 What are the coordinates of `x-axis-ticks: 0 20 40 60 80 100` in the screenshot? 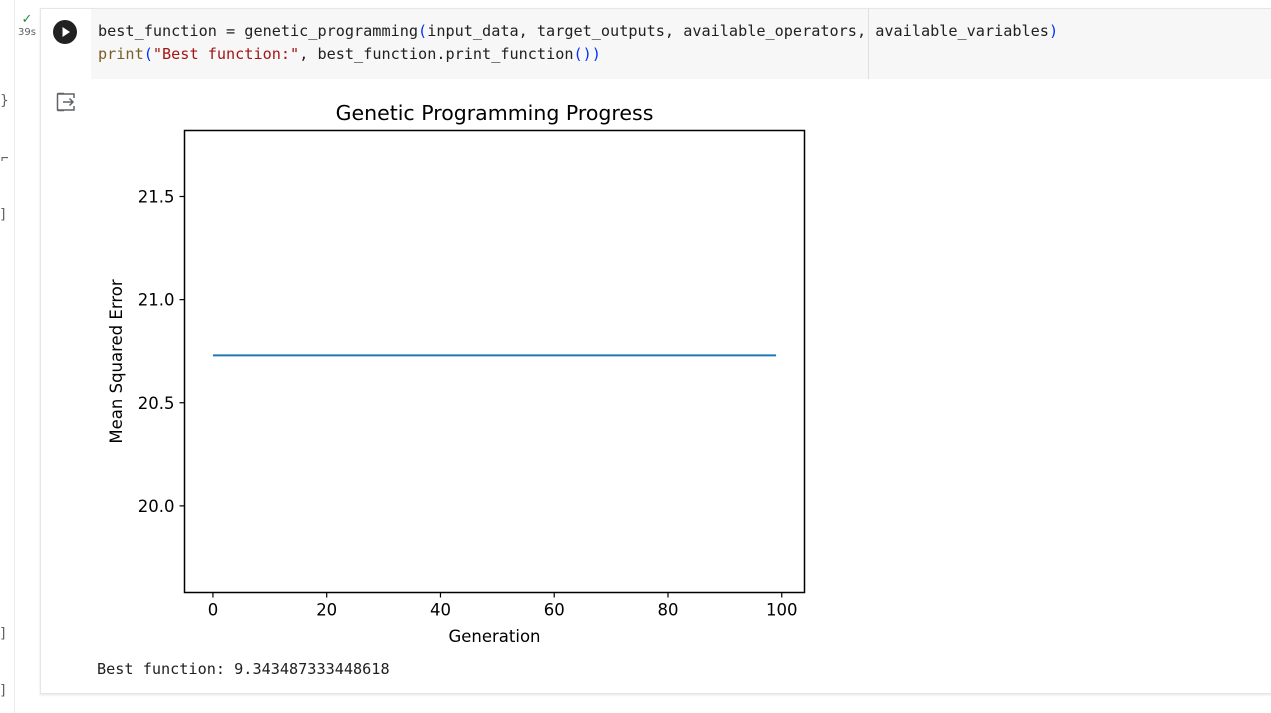 It's located at (503, 606).